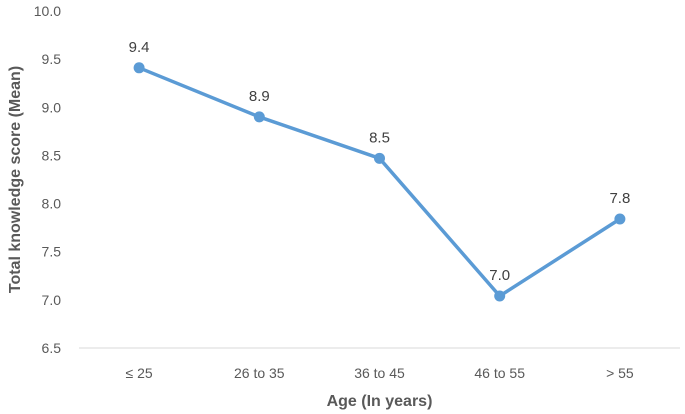 The height and width of the screenshot is (414, 685). Describe the element at coordinates (47, 179) in the screenshot. I see `y-axis-ticks: 6.5 7.0 7.5 8.0 8.5 9.0 9.5 10.0` at that location.